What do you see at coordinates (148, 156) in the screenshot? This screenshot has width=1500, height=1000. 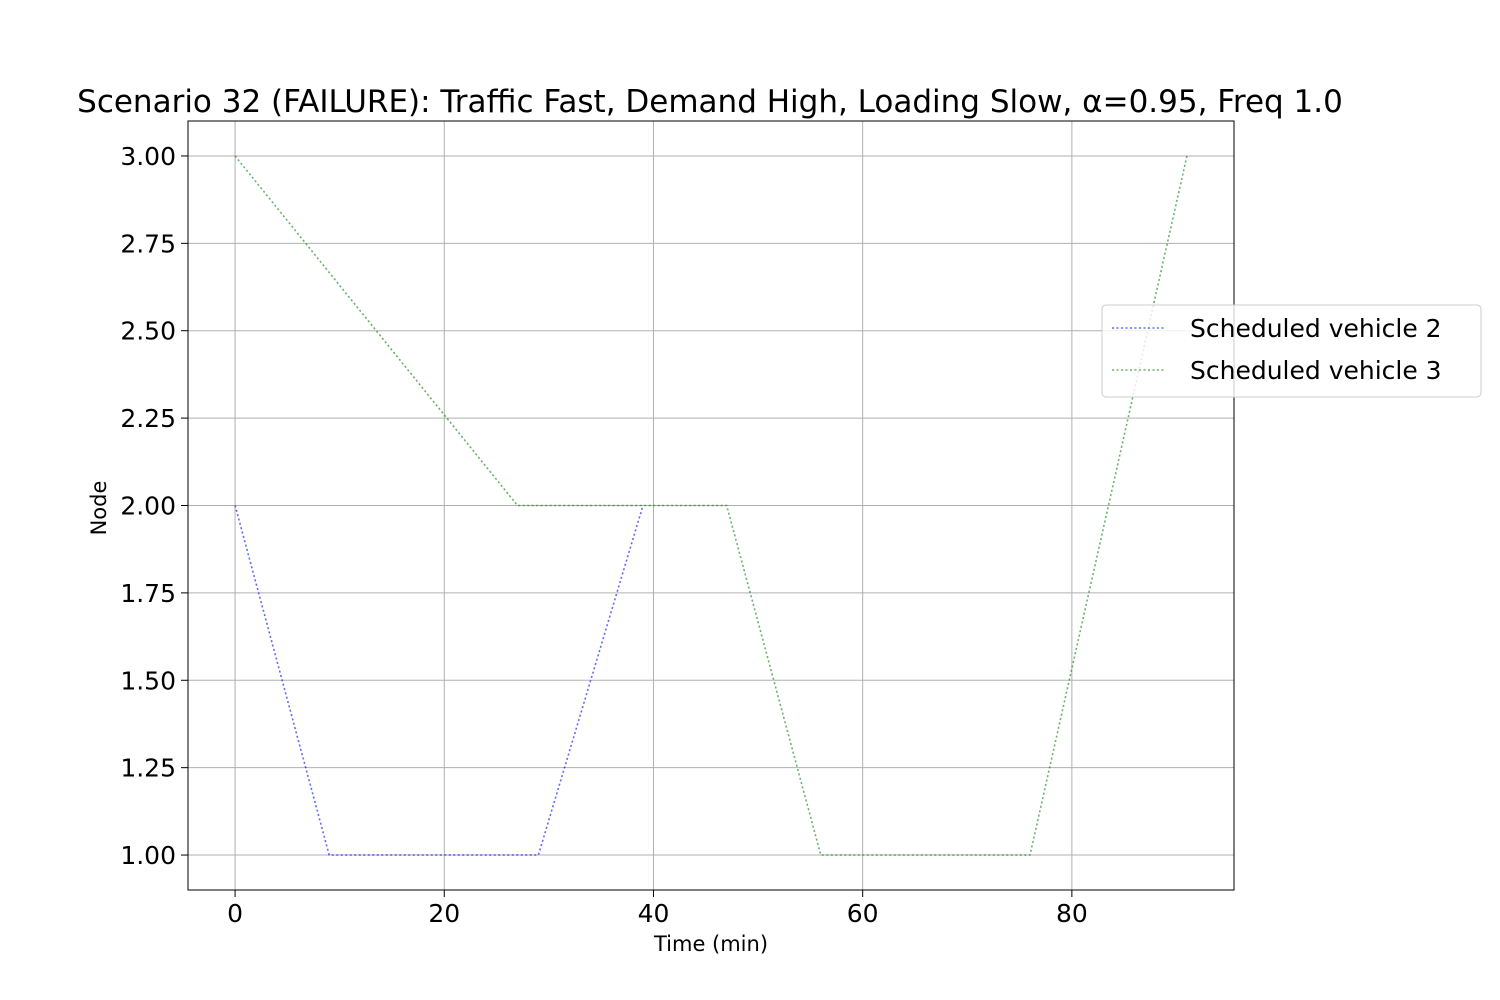 I see `y-tick-label: 3.00` at bounding box center [148, 156].